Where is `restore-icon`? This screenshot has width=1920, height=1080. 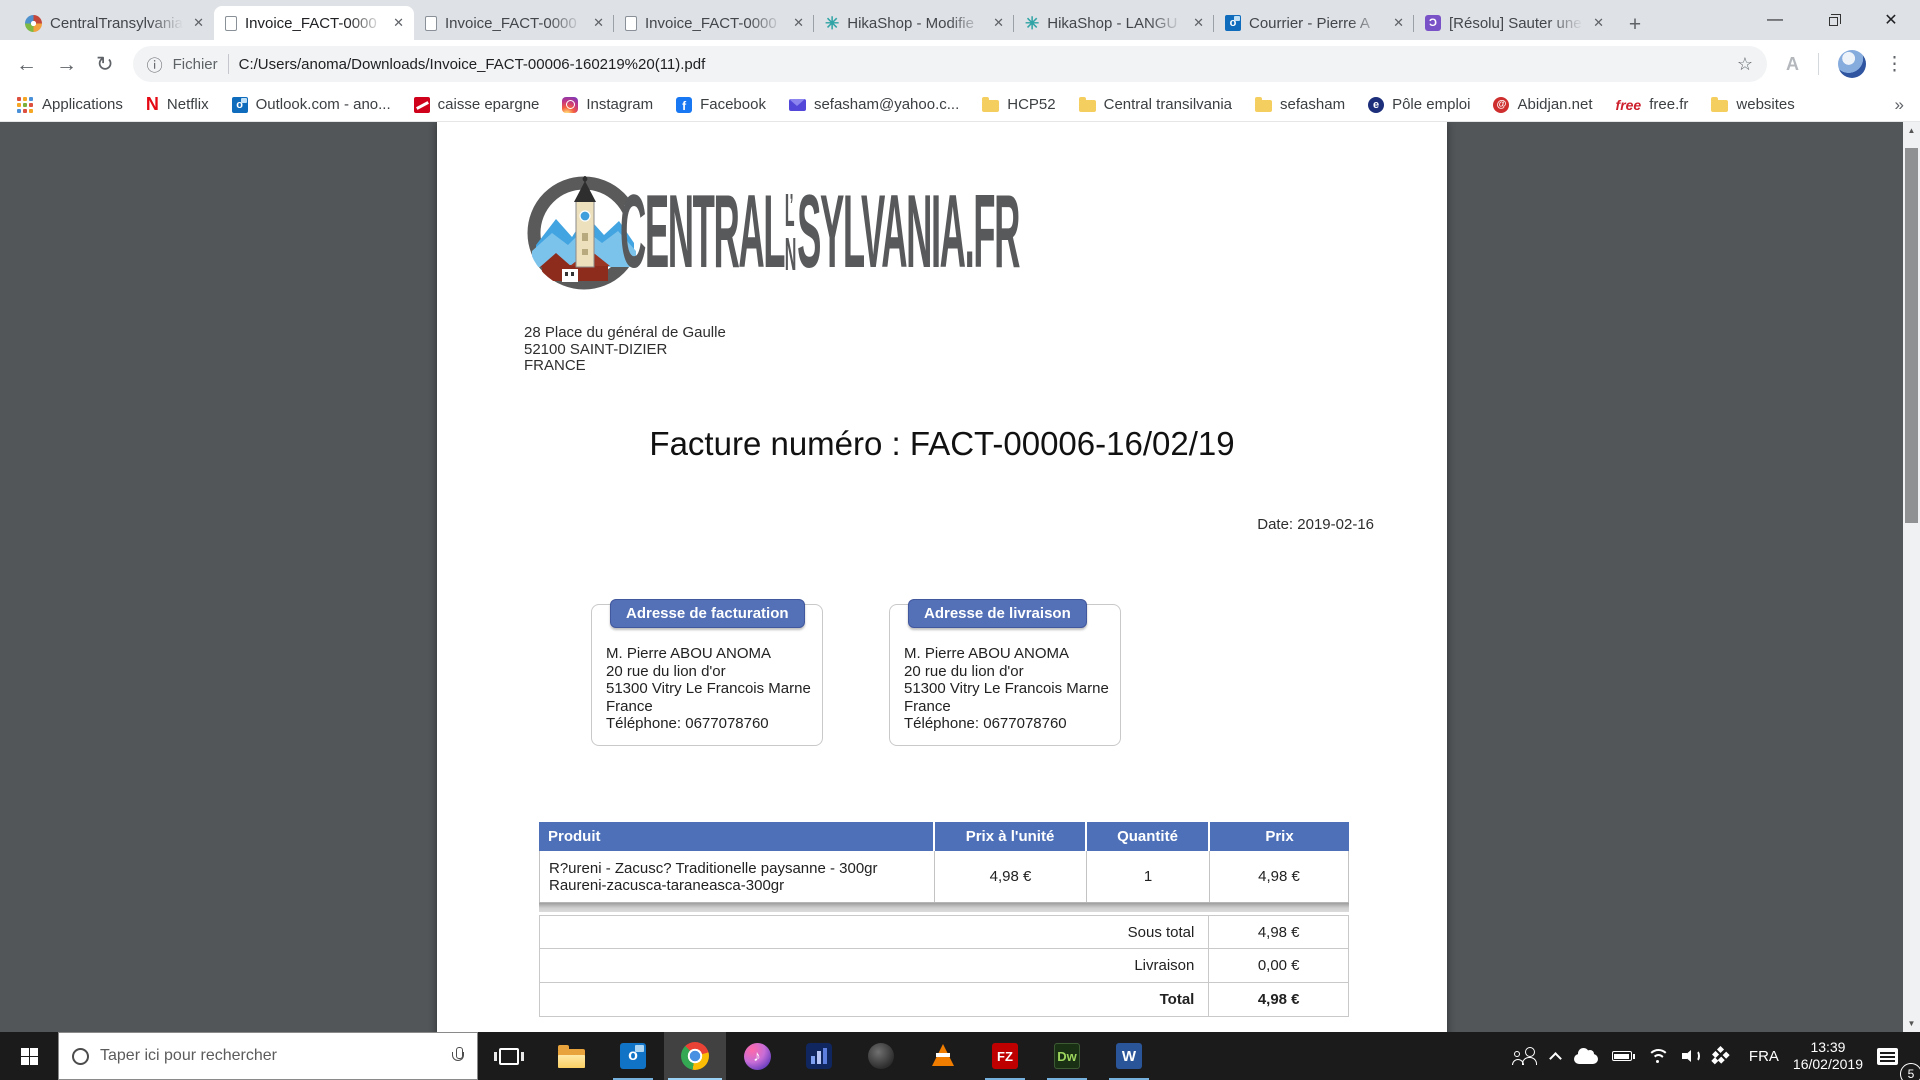 restore-icon is located at coordinates (1834, 20).